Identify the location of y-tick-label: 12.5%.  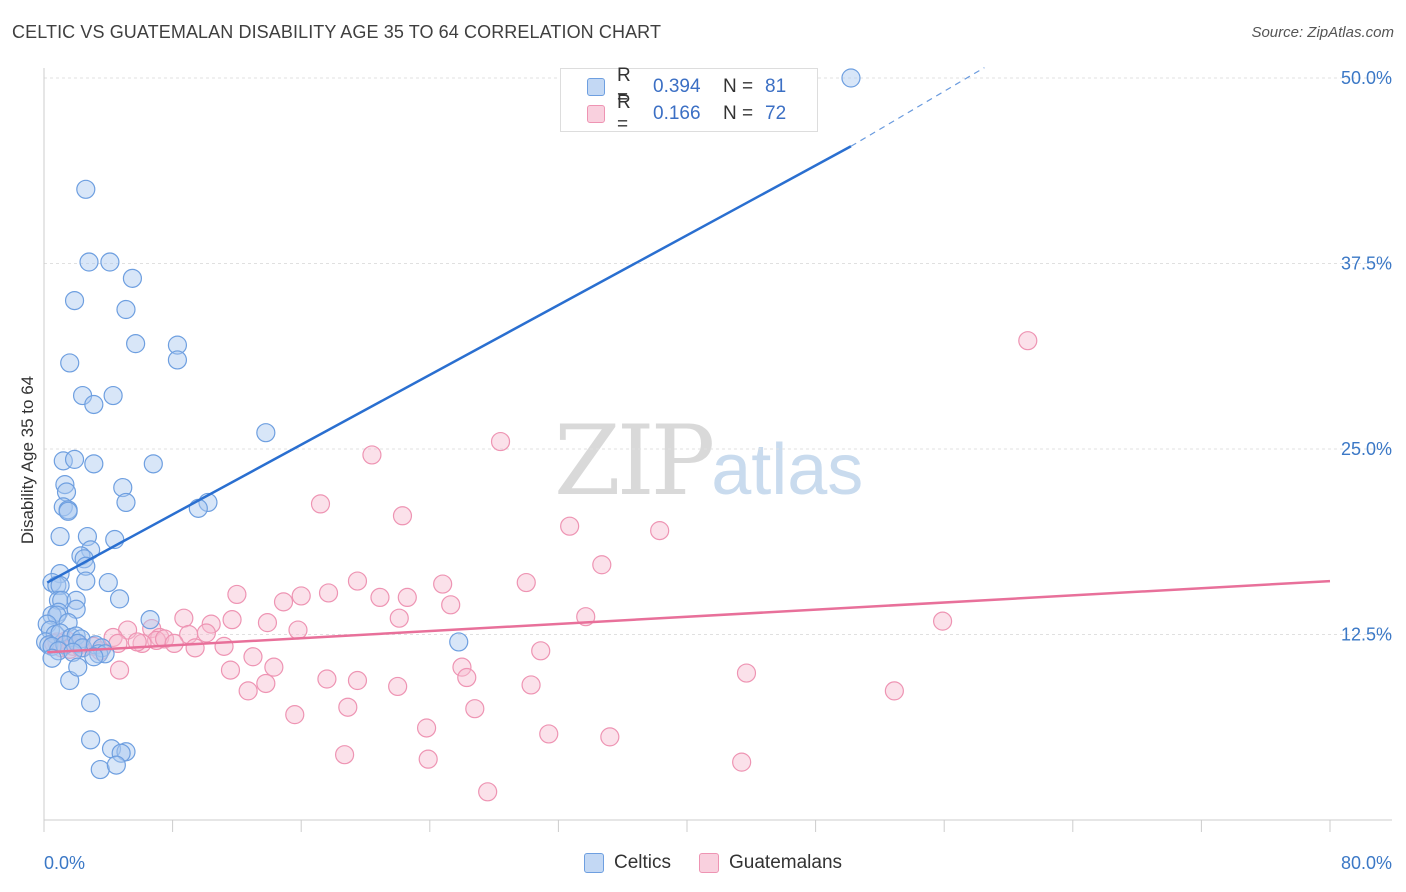
(1366, 635).